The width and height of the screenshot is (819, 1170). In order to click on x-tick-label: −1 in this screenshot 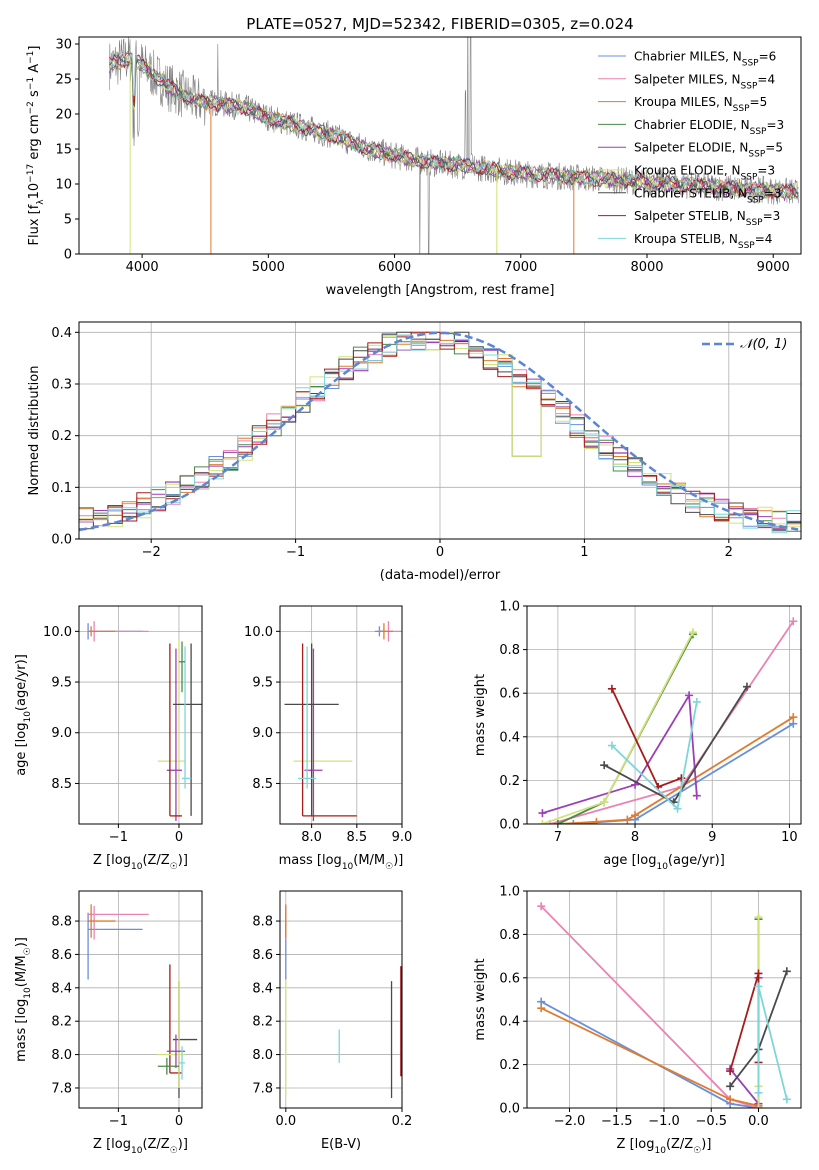, I will do `click(118, 1121)`.